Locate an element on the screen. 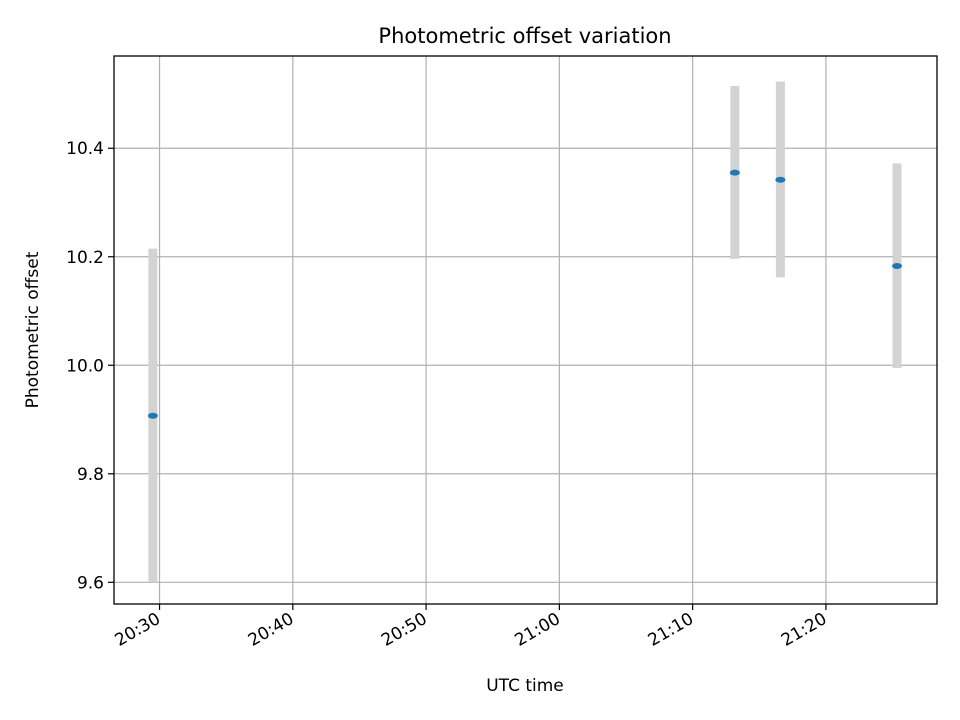 This screenshot has width=960, height=720. y-tick-label: 9.6 is located at coordinates (90, 583).